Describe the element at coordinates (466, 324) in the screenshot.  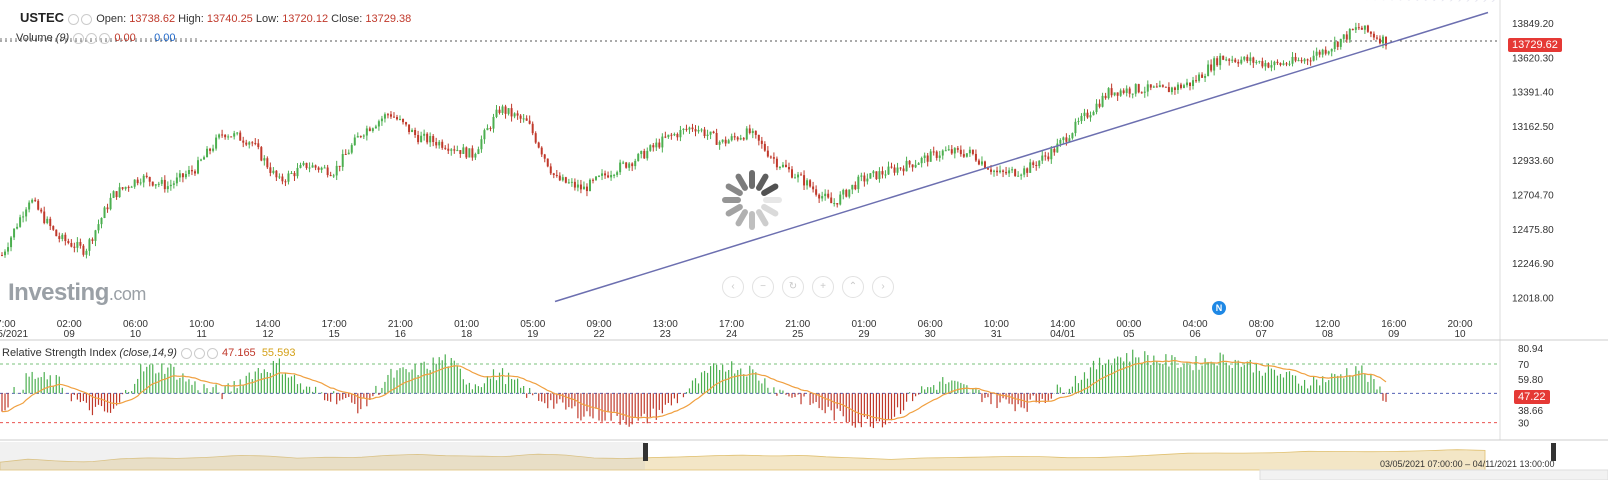
I see `x-tick-time: 01:00` at that location.